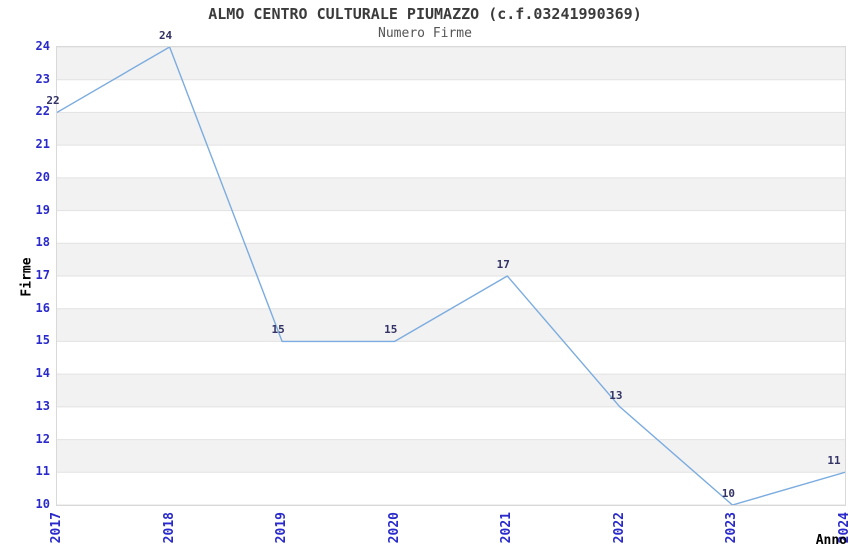 The image size is (850, 550). Describe the element at coordinates (165, 35) in the screenshot. I see `point-value-label: 24` at that location.